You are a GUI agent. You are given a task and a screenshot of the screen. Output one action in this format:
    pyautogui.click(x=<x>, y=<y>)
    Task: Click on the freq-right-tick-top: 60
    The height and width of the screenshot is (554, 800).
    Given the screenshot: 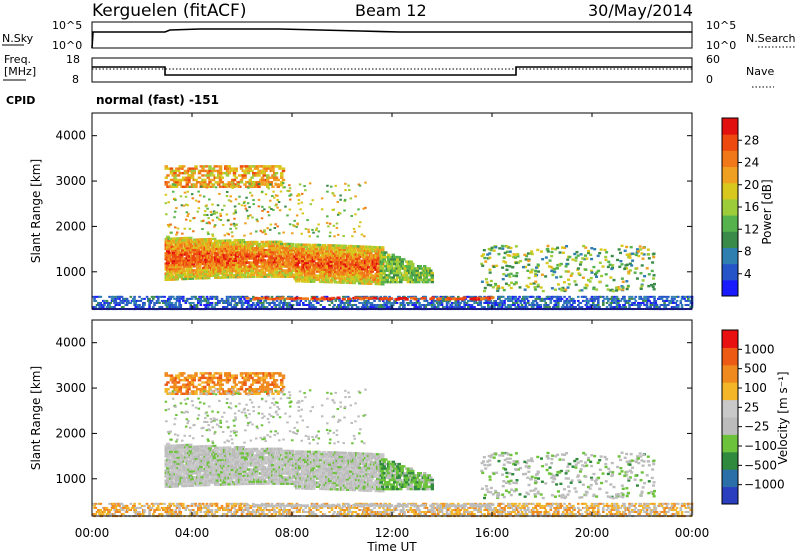 What is the action you would take?
    pyautogui.click(x=713, y=59)
    